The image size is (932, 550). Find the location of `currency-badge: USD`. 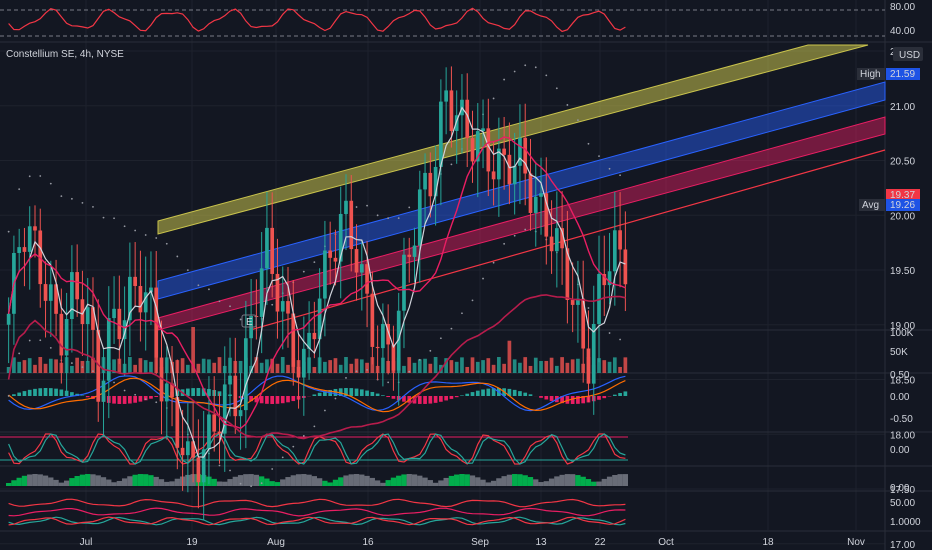

currency-badge: USD is located at coordinates (908, 54).